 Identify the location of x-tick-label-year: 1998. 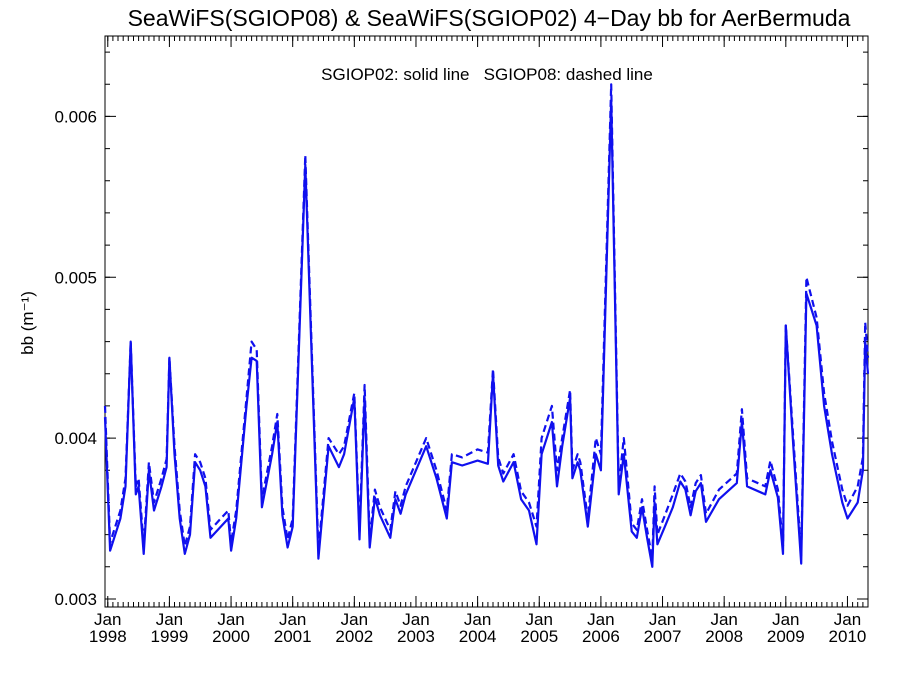
(108, 636).